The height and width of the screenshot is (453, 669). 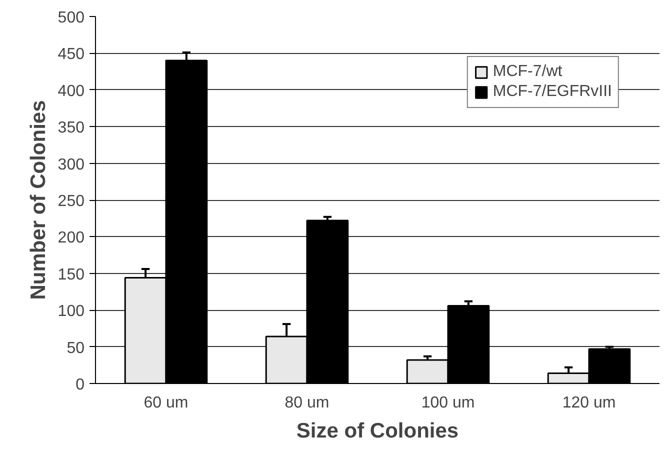 What do you see at coordinates (71, 311) in the screenshot?
I see `y-tick-label: 100` at bounding box center [71, 311].